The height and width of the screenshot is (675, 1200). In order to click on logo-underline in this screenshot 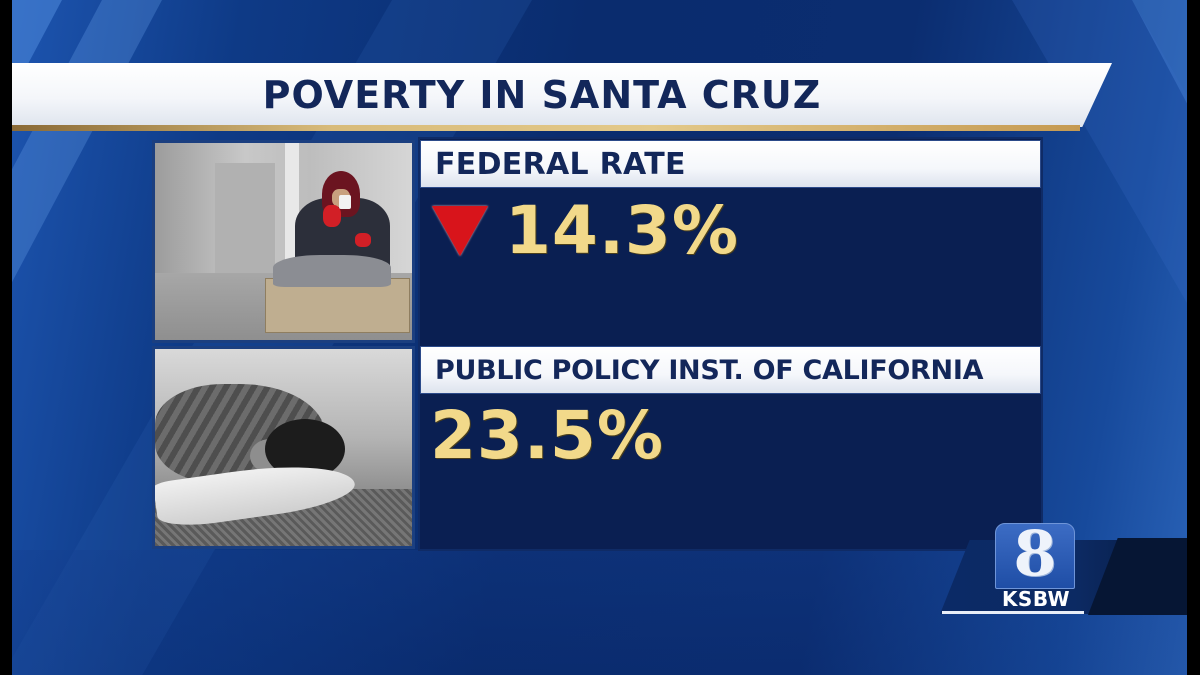, I will do `click(1013, 612)`.